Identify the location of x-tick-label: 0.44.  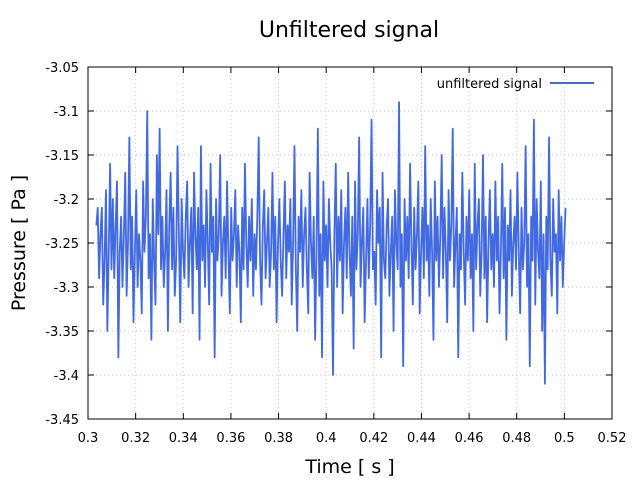
(421, 438).